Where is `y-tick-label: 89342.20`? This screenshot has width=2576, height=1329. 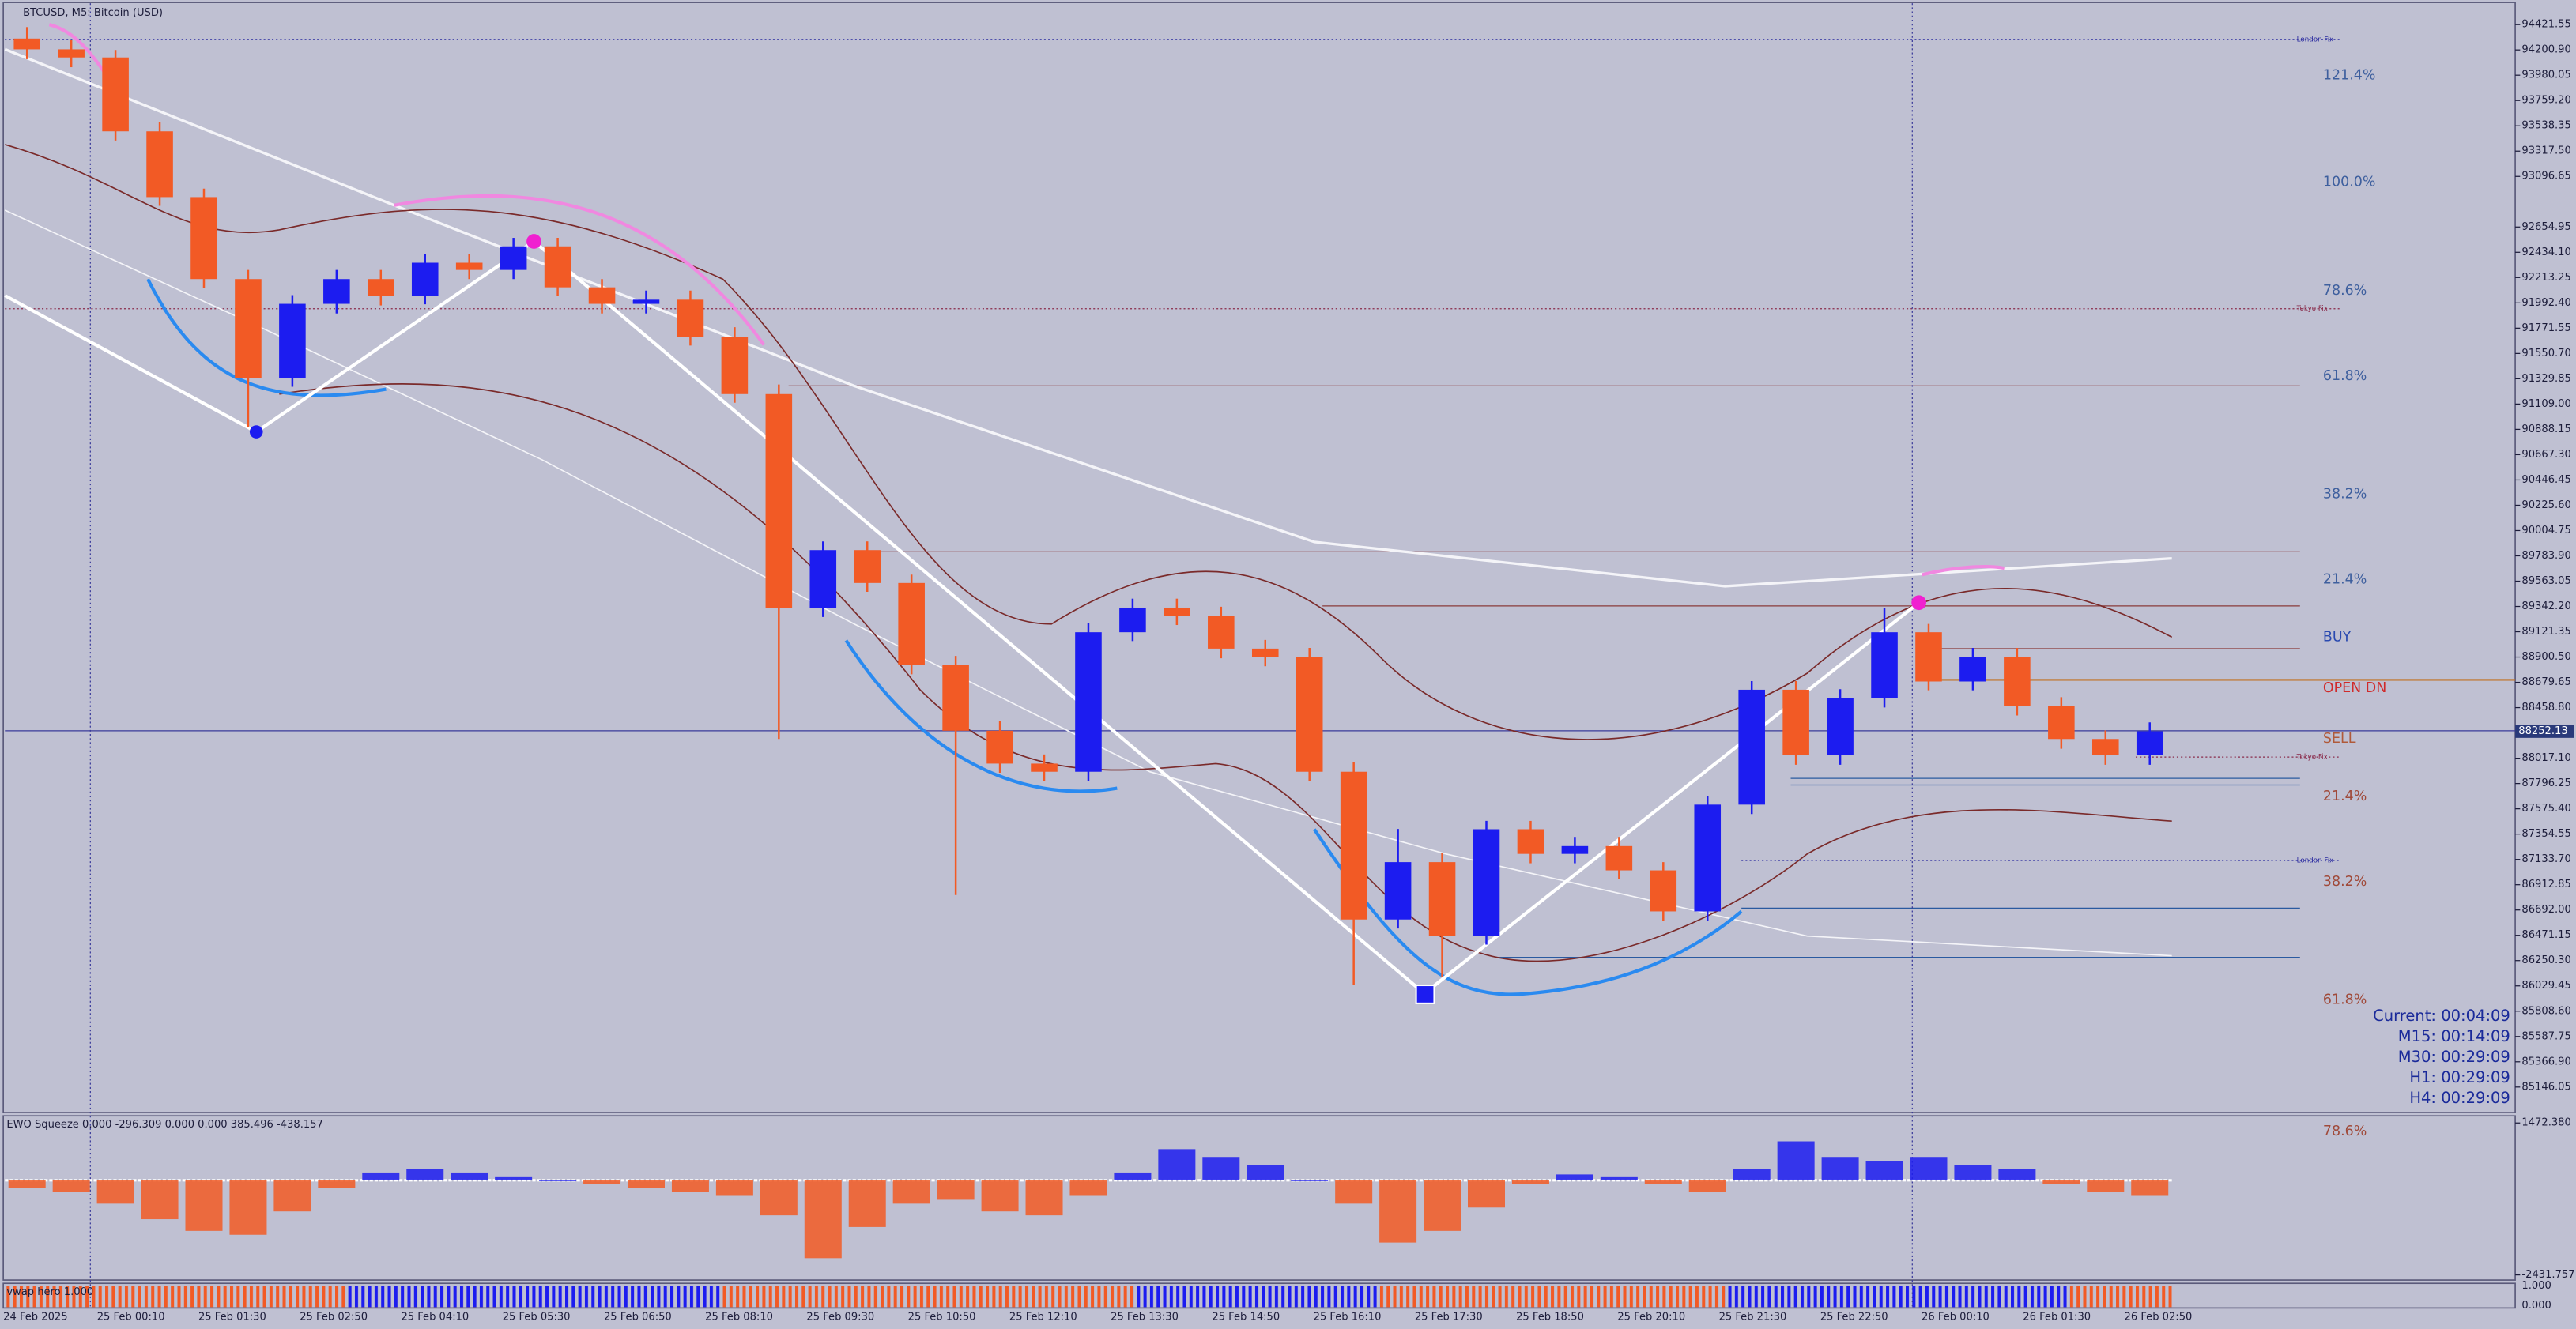
y-tick-label: 89342.20 is located at coordinates (2545, 606).